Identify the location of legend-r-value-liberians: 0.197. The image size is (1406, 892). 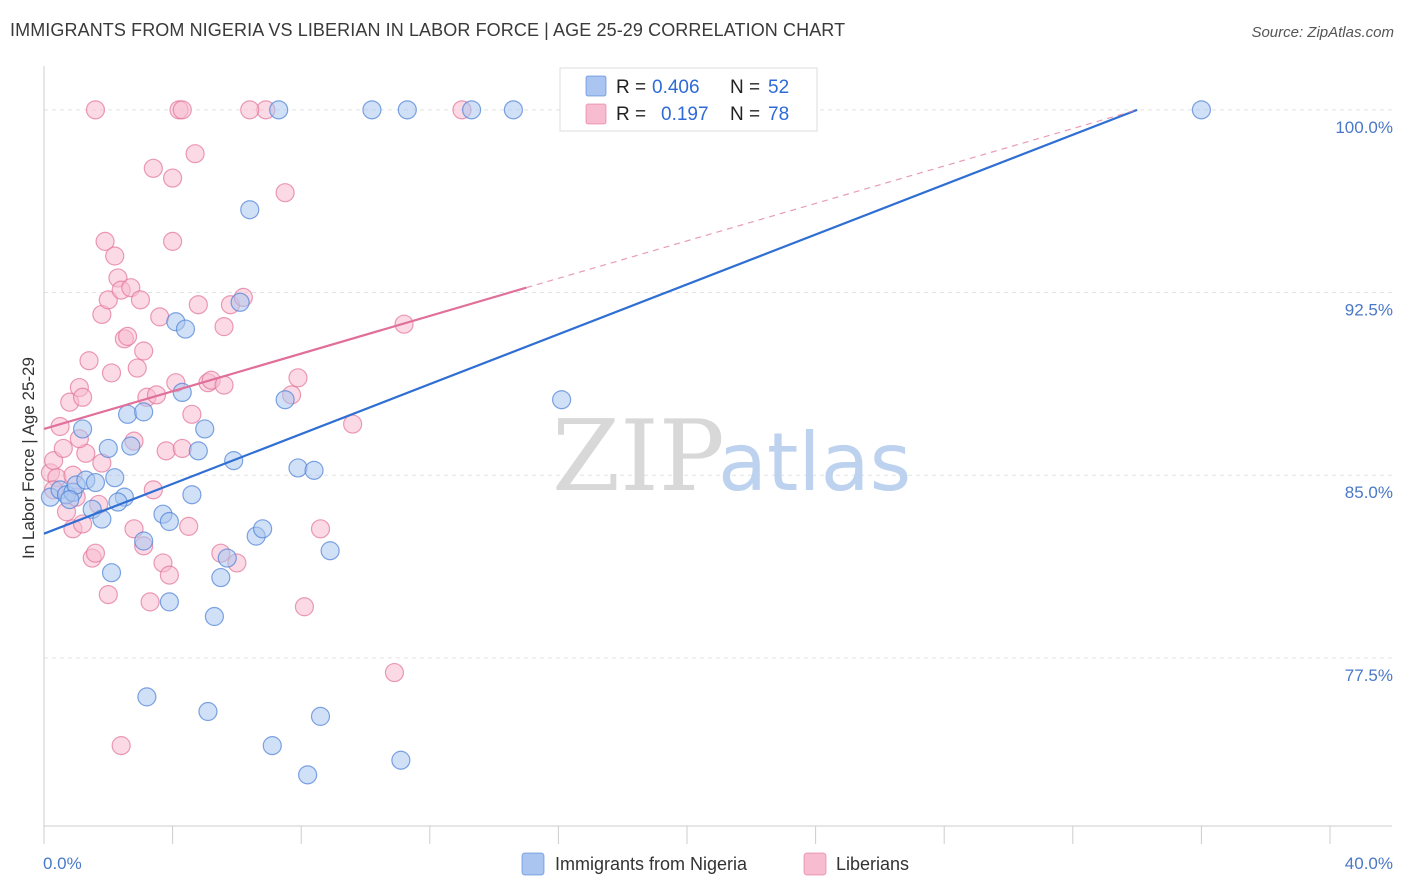
(685, 114).